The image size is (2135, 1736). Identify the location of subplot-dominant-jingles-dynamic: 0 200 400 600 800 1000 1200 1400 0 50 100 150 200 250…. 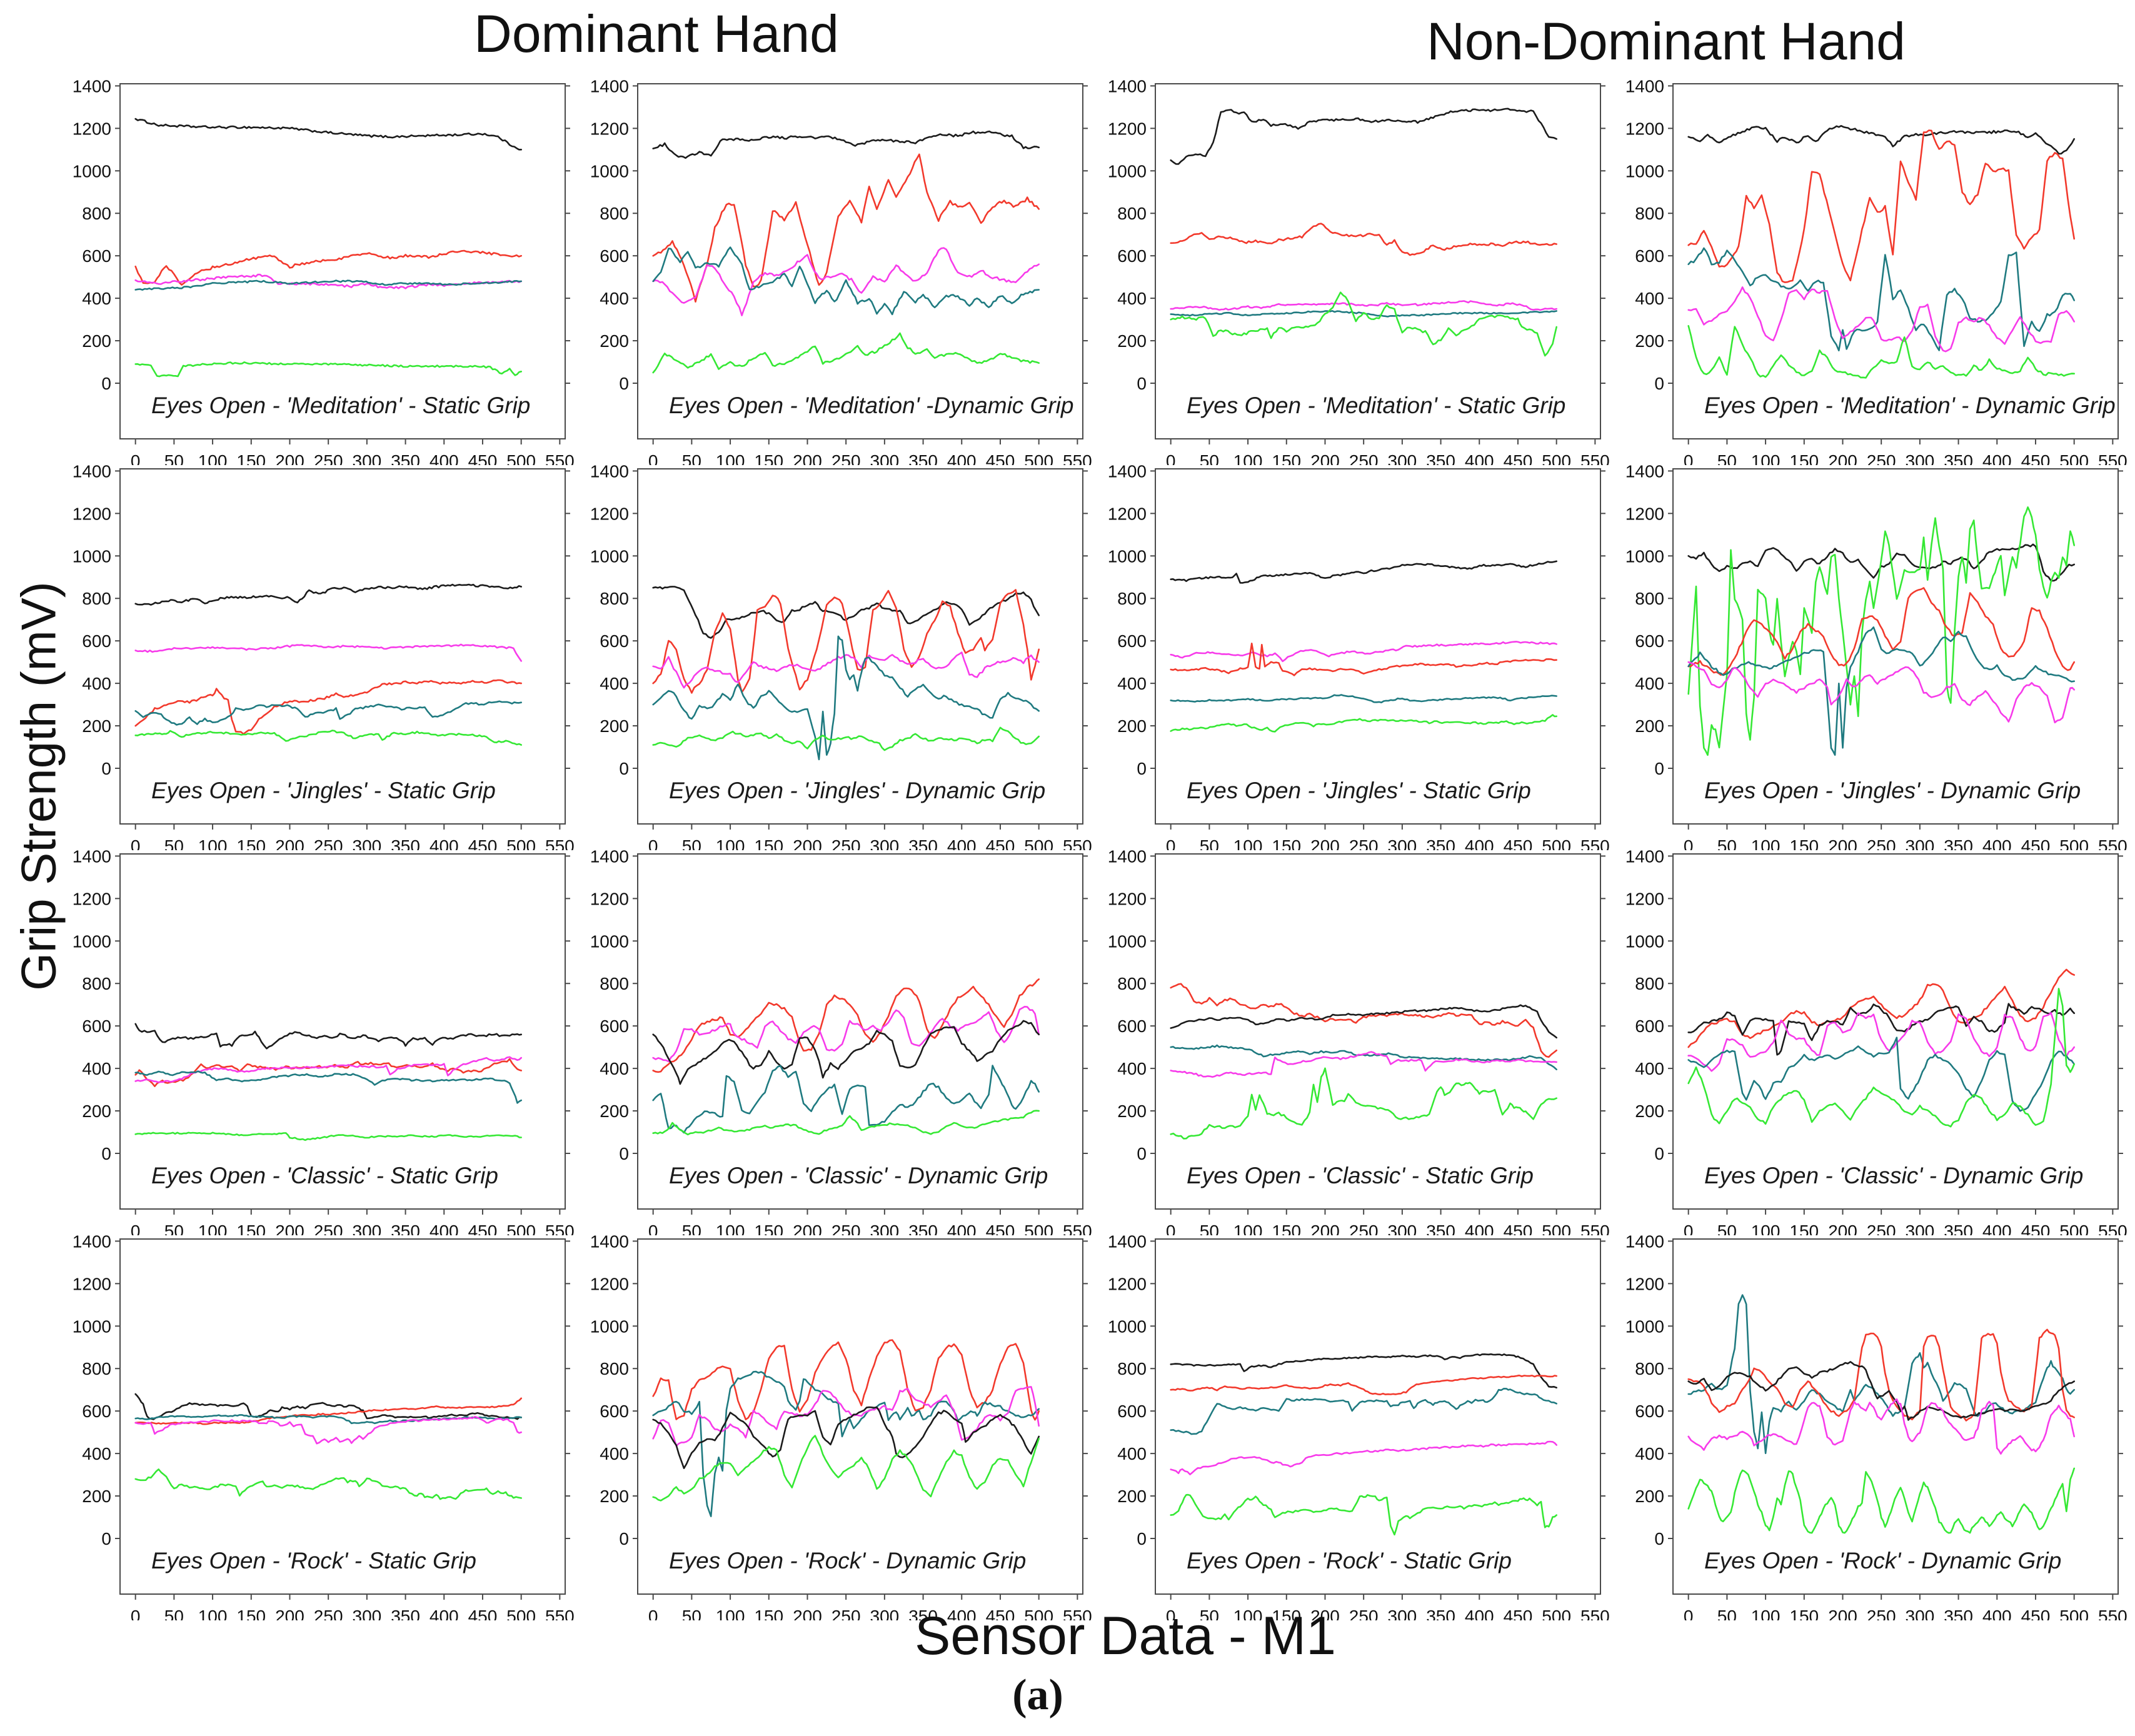
(839, 657).